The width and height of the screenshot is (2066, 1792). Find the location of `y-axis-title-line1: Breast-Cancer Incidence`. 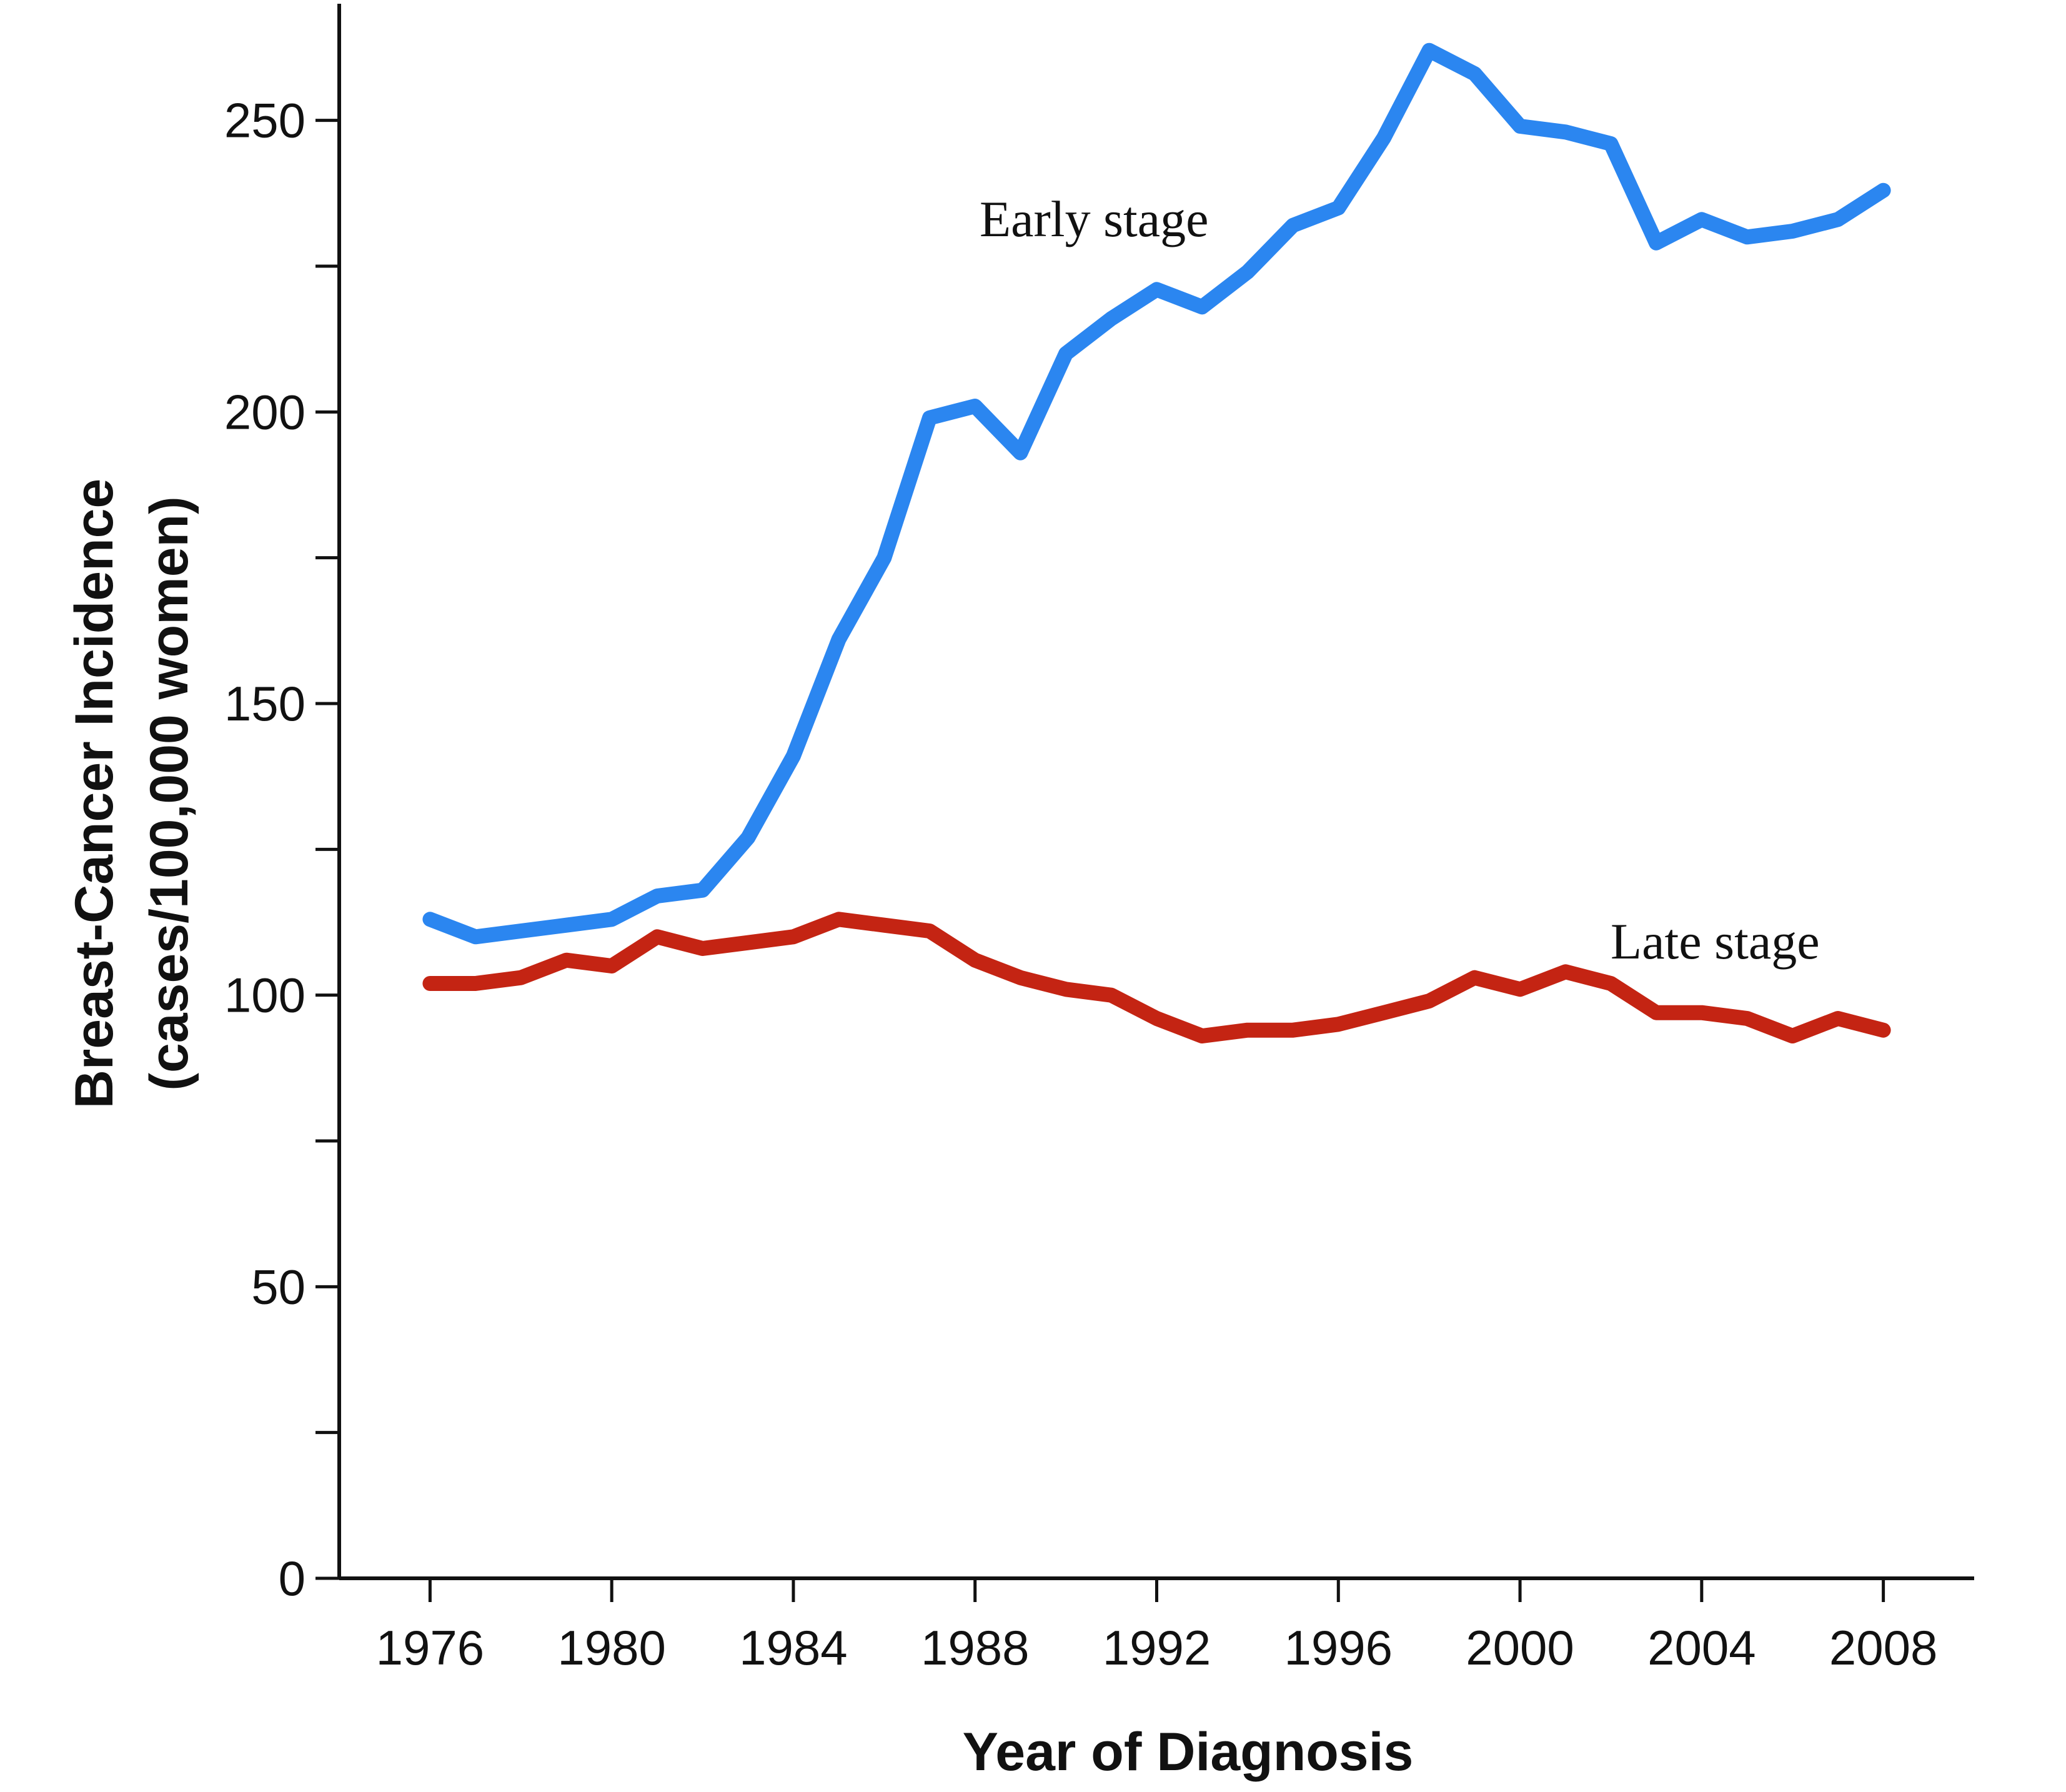

y-axis-title-line1: Breast-Cancer Incidence is located at coordinates (94, 794).